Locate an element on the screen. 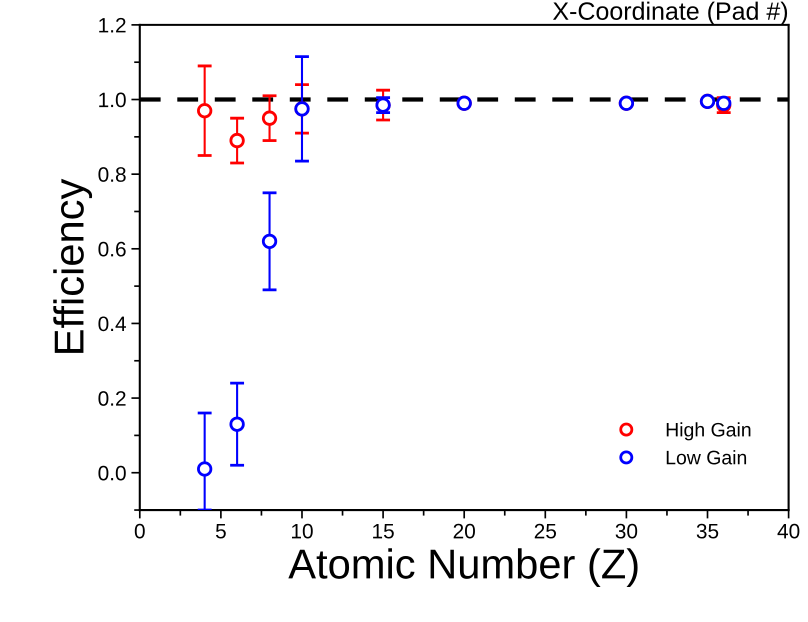 Image resolution: width=808 pixels, height=622 pixels. x-tick-label: 5 is located at coordinates (221, 531).